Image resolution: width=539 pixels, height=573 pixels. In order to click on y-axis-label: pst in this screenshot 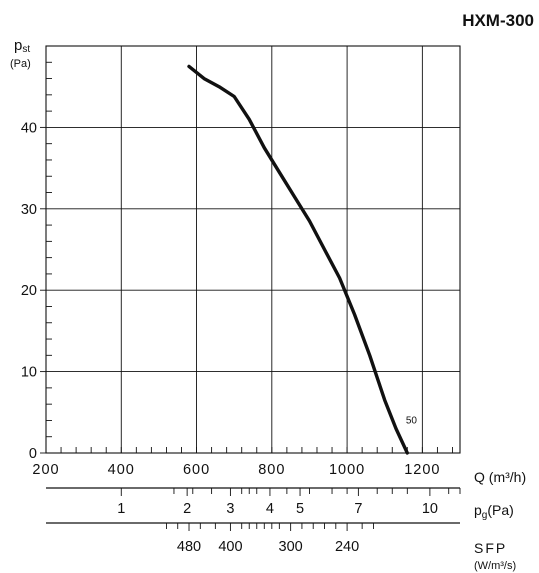, I will do `click(22, 46)`.